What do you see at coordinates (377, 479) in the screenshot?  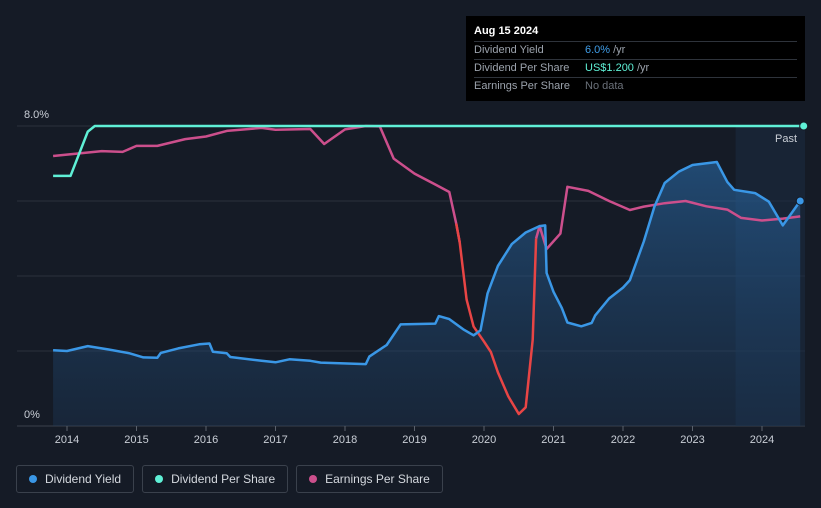 I see `legend-label: Earnings Per Share` at bounding box center [377, 479].